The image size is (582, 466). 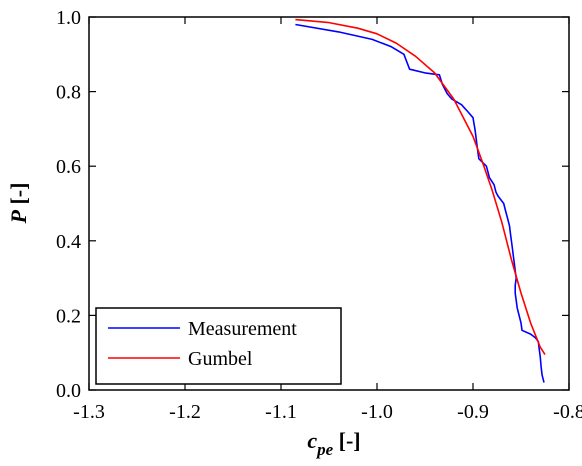 I want to click on y-tick-label: 0.4, so click(x=68, y=242).